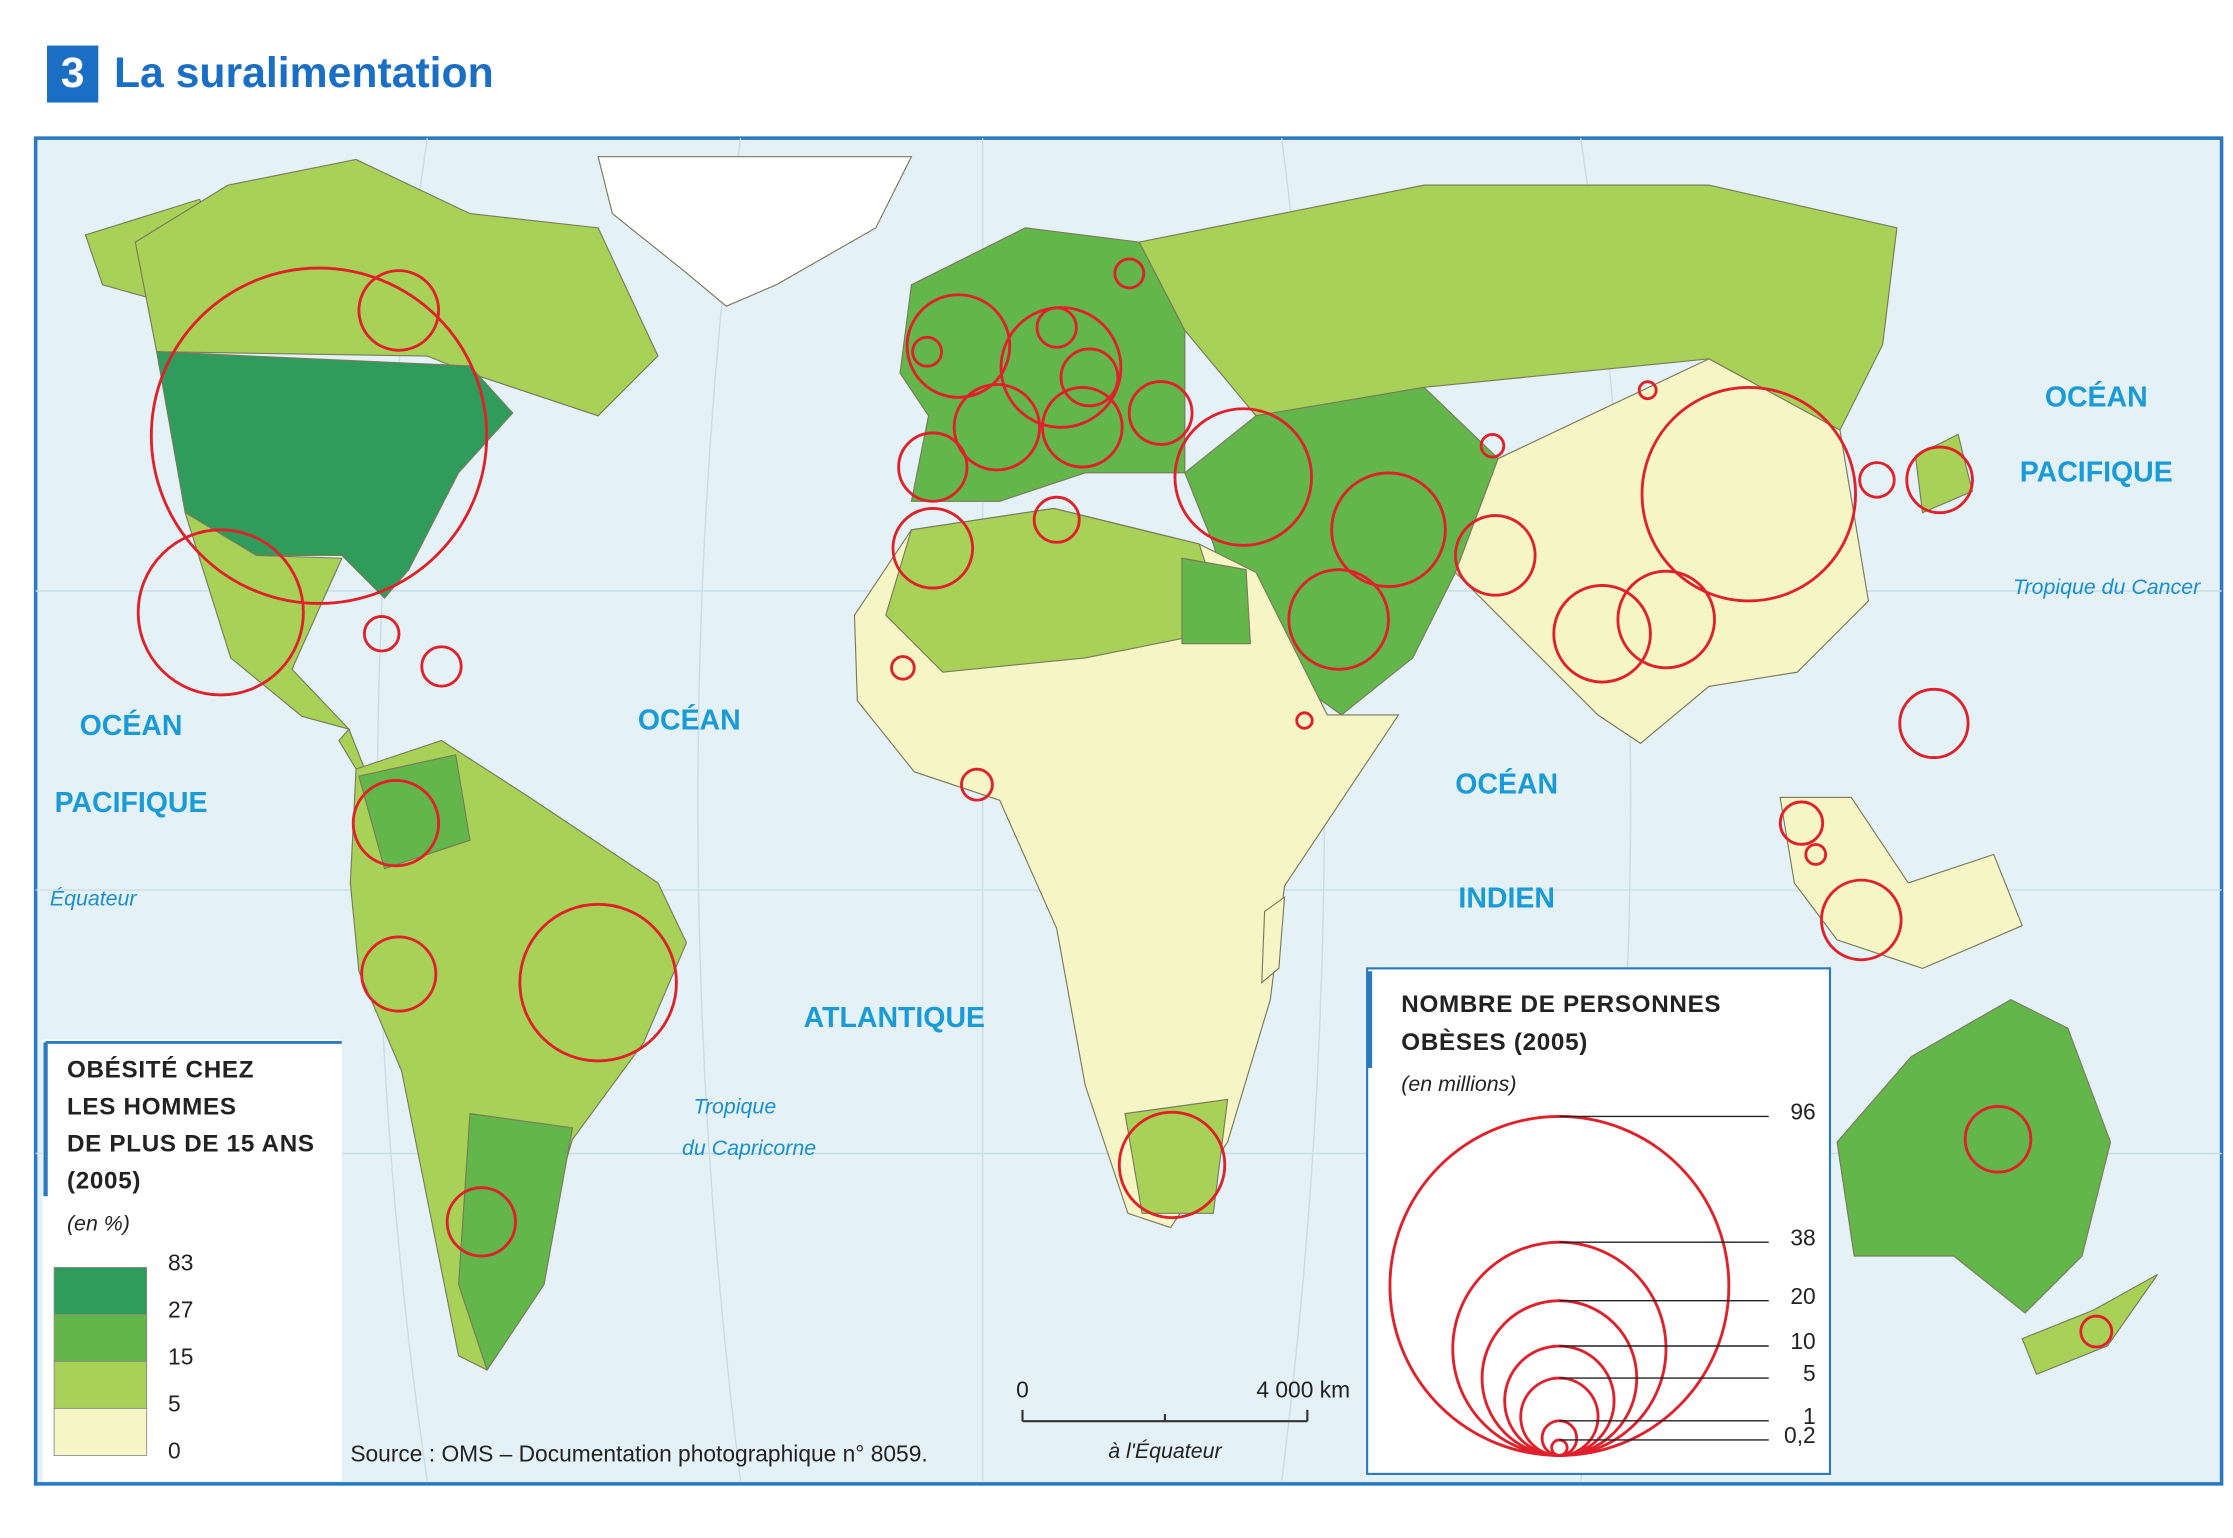  Describe the element at coordinates (180, 1310) in the screenshot. I see `legend-rate-break: 27` at that location.